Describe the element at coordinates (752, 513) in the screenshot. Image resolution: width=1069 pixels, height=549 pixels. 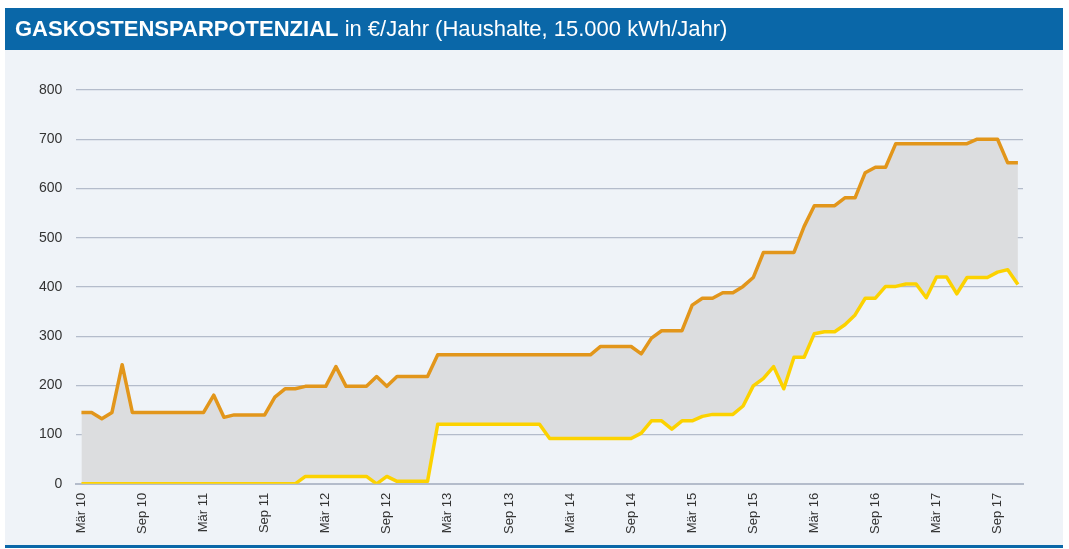
I see `x-tick-label: Sep 15` at that location.